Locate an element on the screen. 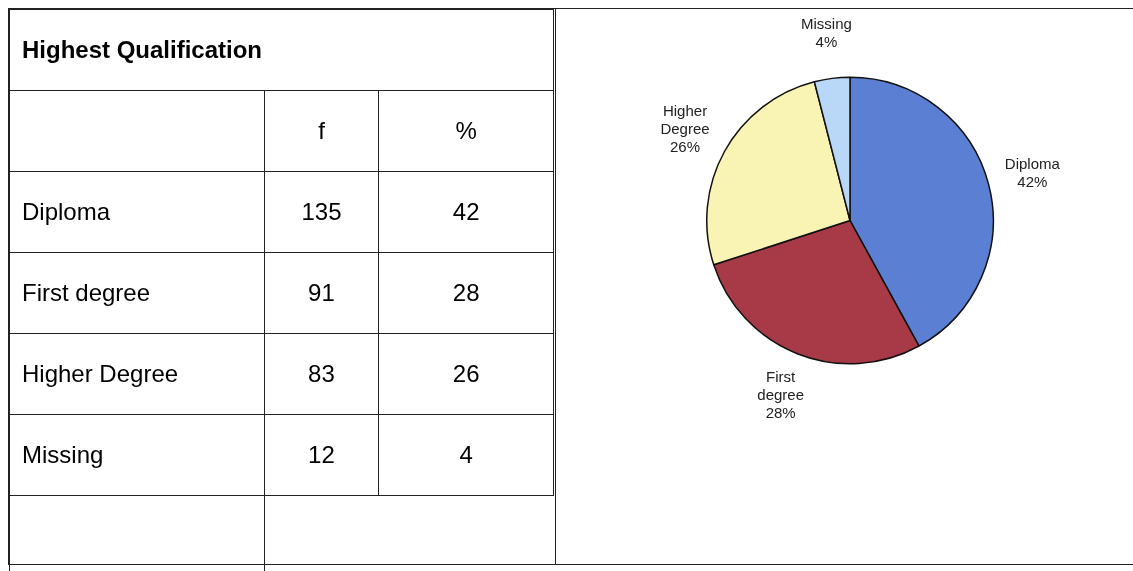 This screenshot has width=1133, height=571. data-label: 4 is located at coordinates (466, 455).